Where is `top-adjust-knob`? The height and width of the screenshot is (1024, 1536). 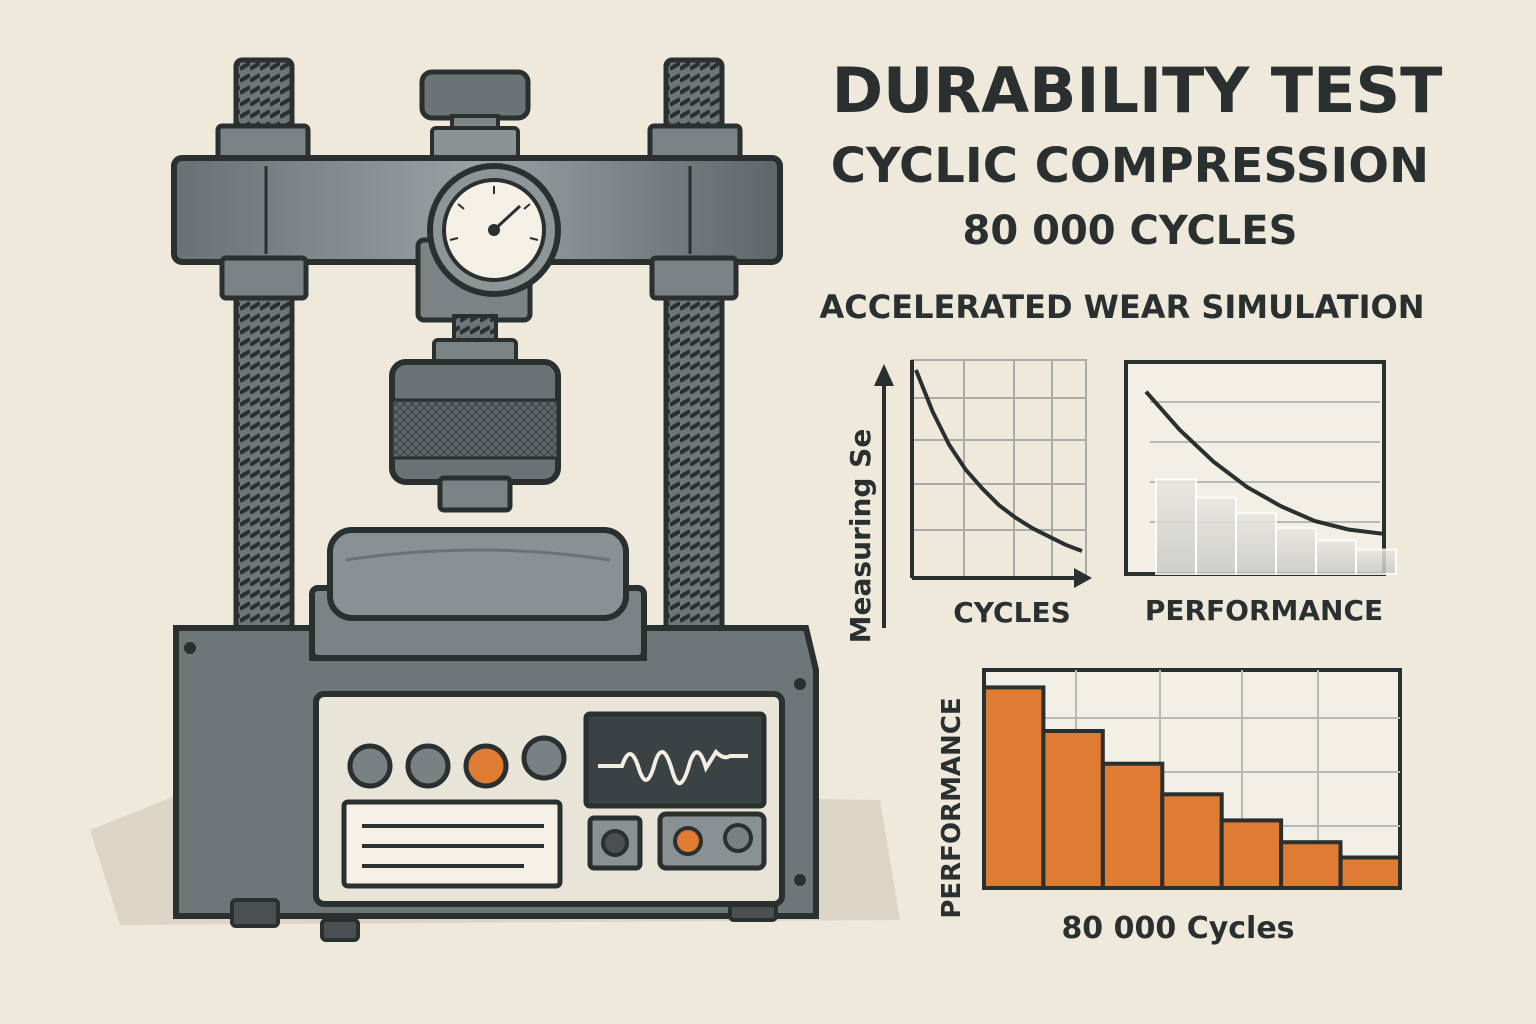 top-adjust-knob is located at coordinates (475, 95).